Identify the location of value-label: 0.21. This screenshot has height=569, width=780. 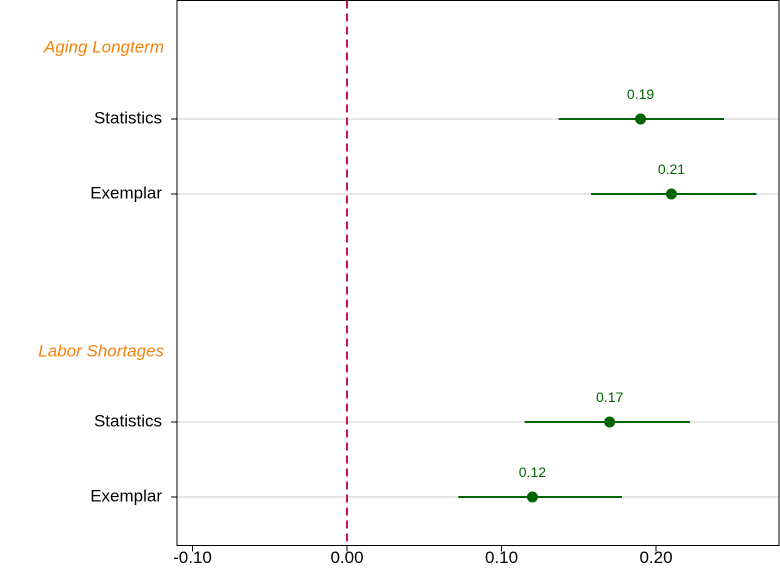
(671, 169).